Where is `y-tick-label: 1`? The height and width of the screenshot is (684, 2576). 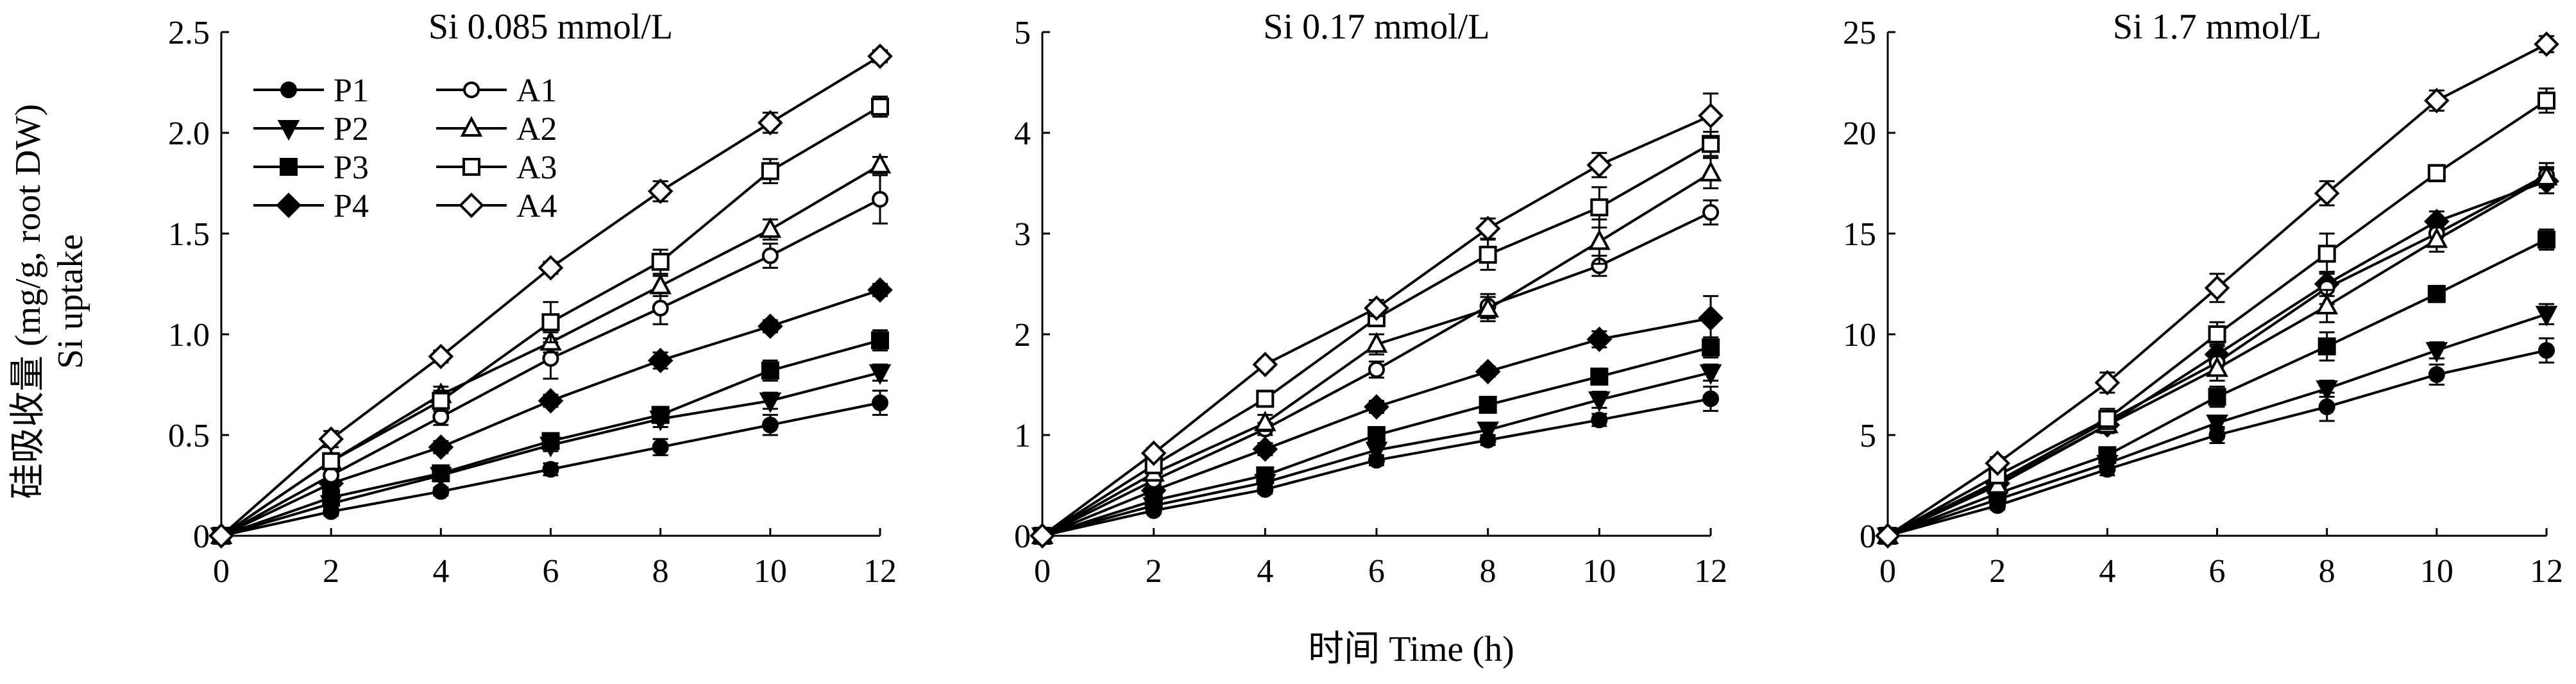
y-tick-label: 1 is located at coordinates (1022, 436).